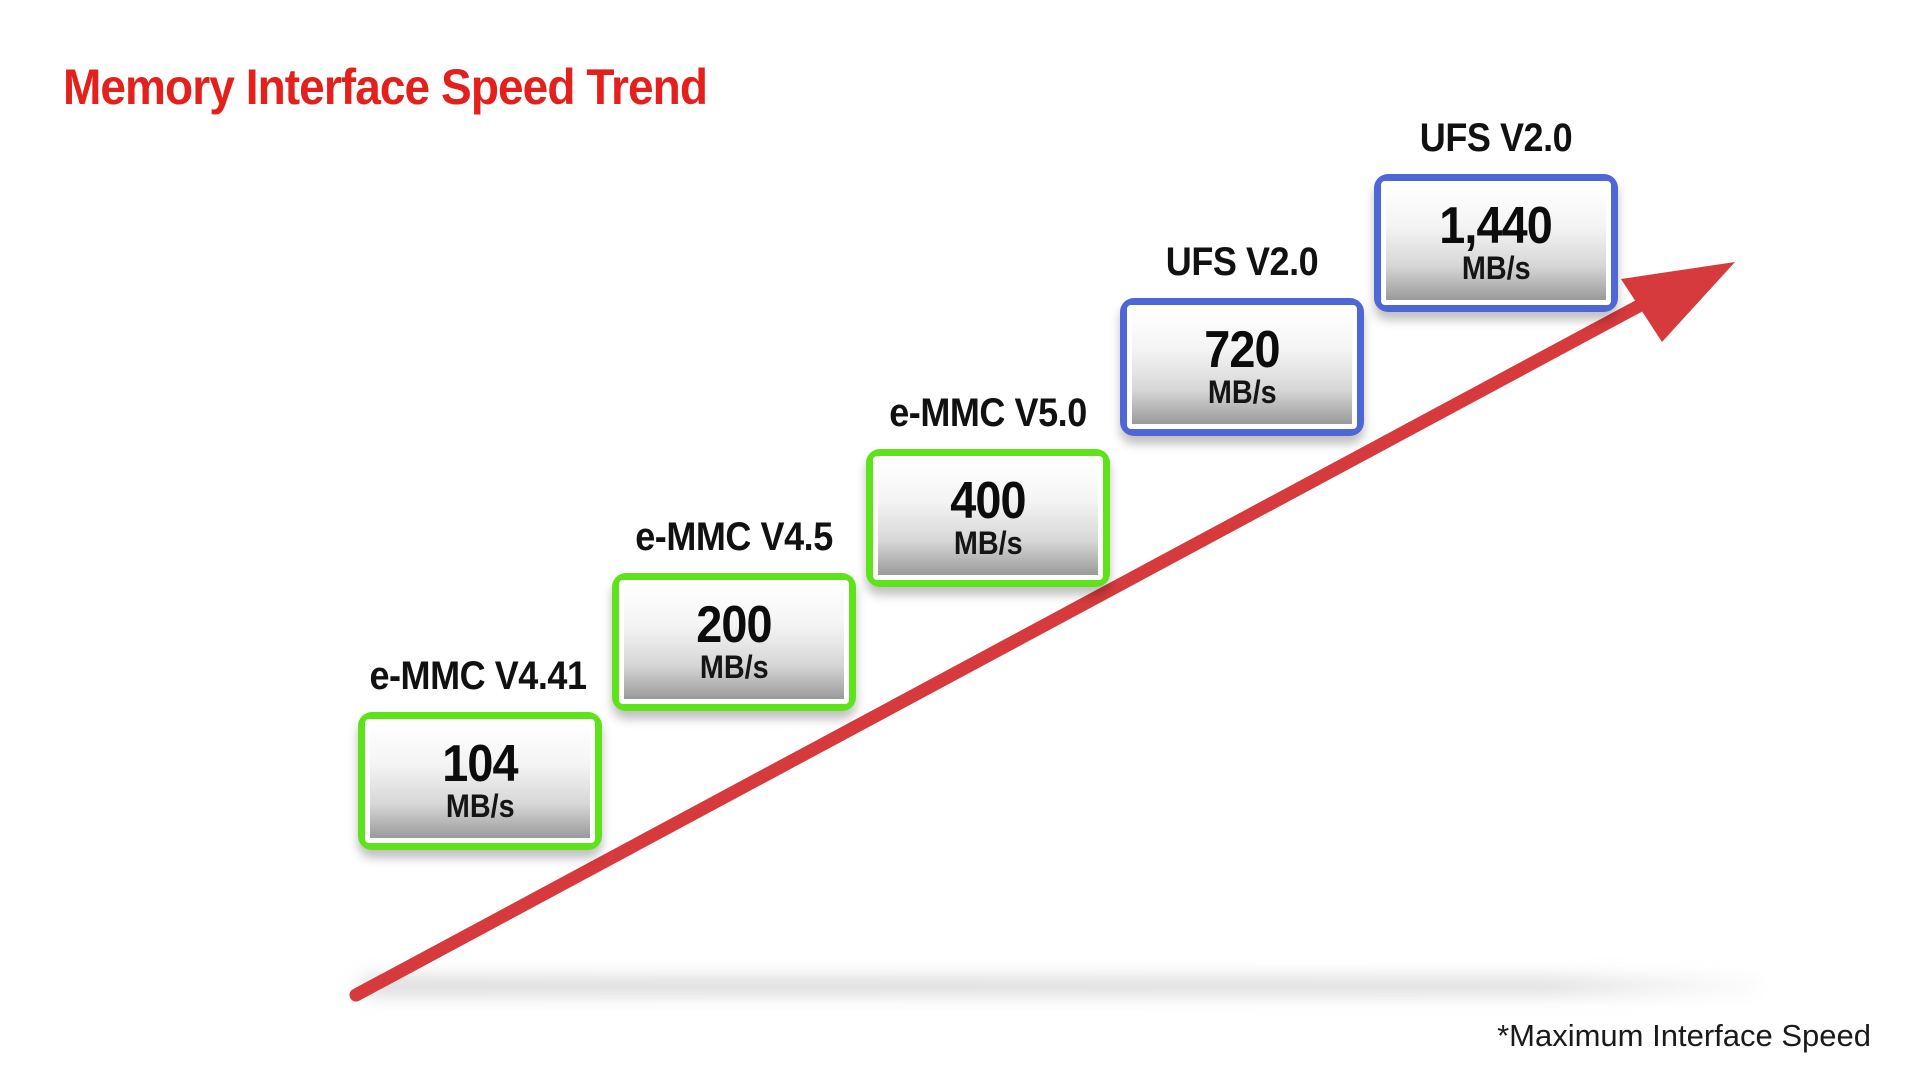  I want to click on speed-value: 400, so click(988, 501).